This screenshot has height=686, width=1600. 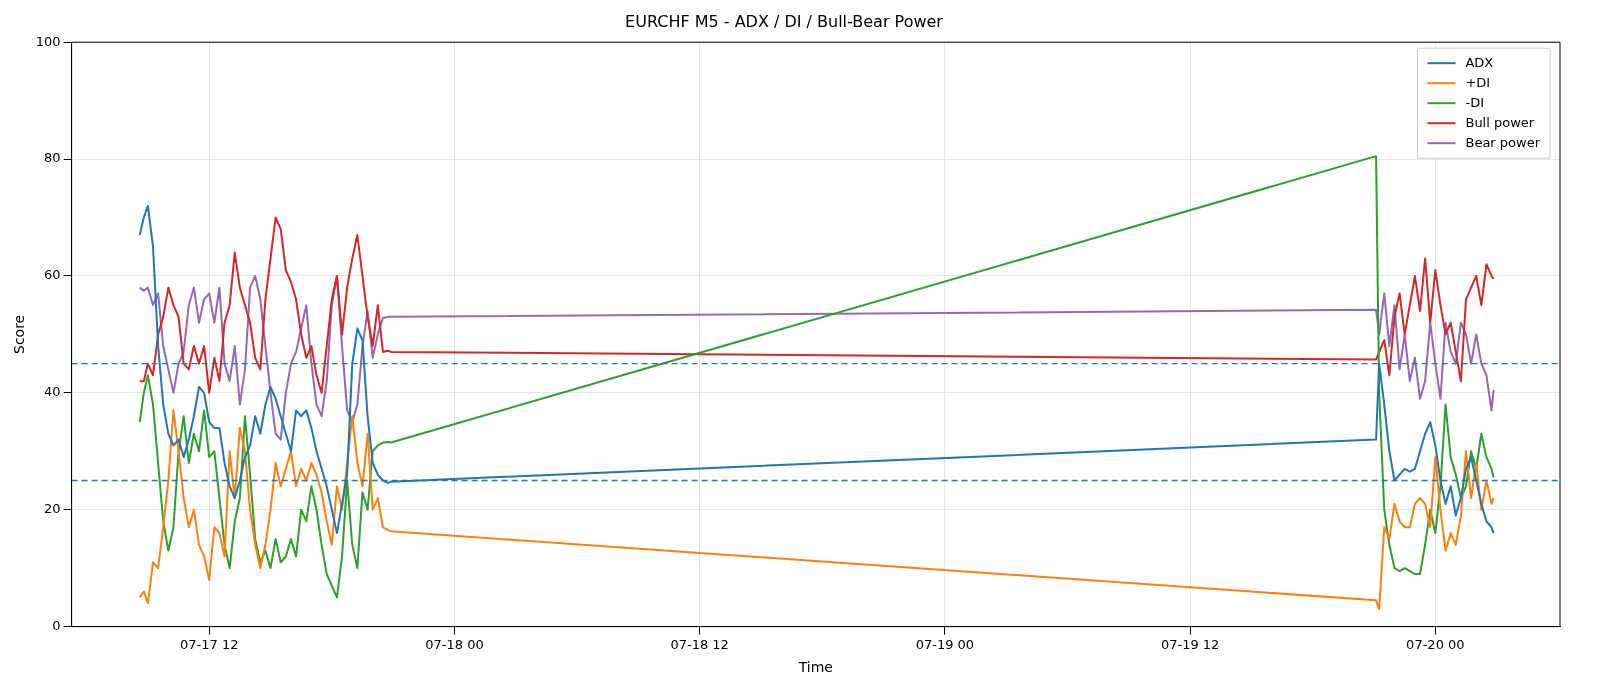 I want to click on legend-label: -DI, so click(x=1475, y=102).